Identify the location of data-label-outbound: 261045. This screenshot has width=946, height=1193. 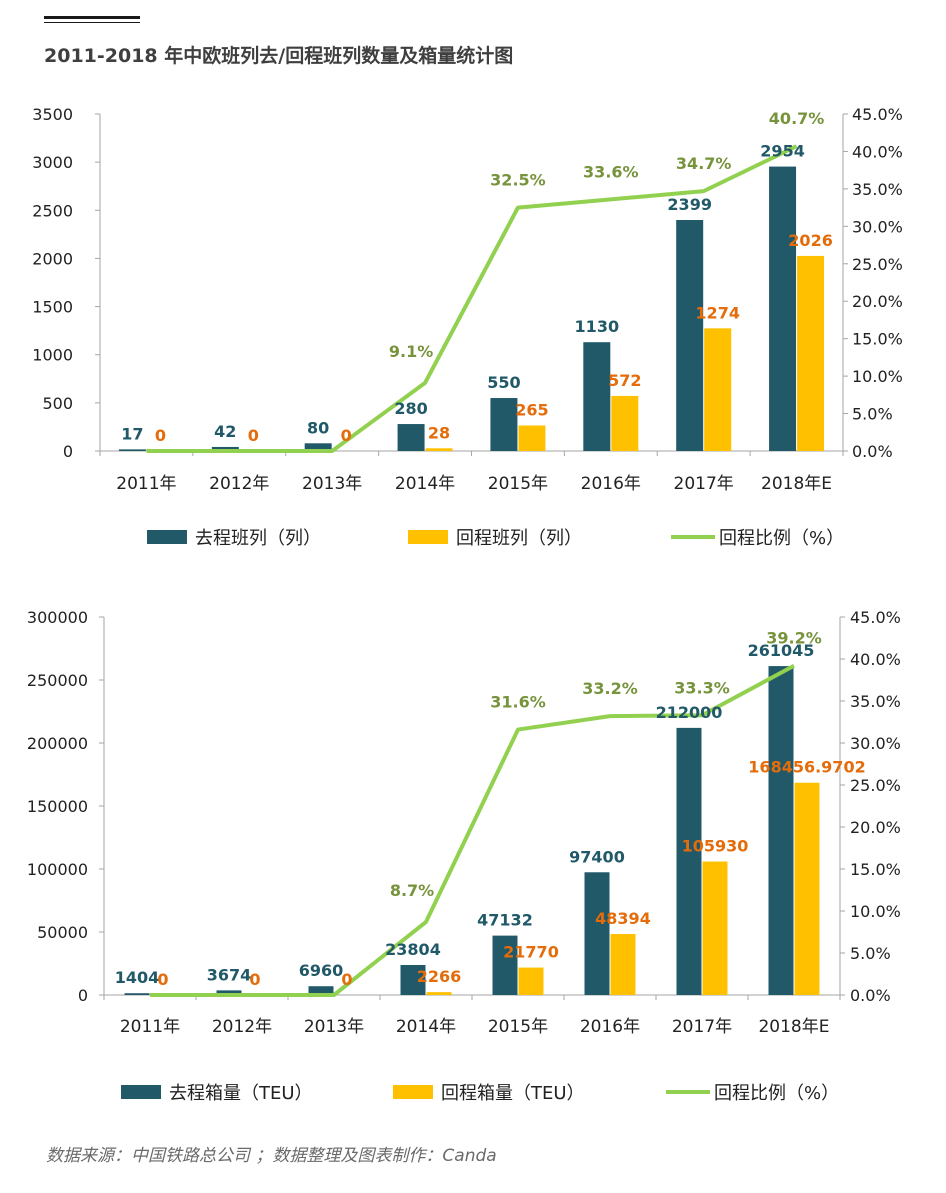
(781, 650).